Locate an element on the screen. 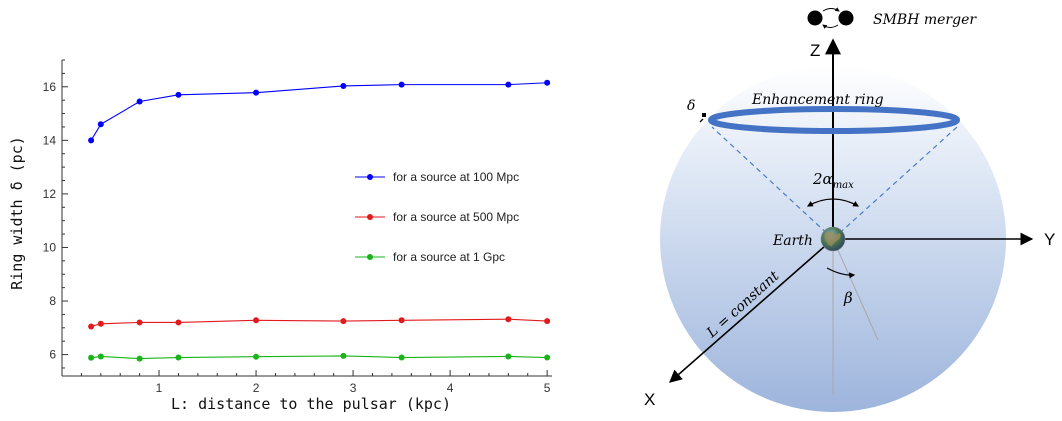 Image resolution: width=1062 pixels, height=421 pixels. x-axis-label: L: distance to the pulsar (kpc) is located at coordinates (311, 404).